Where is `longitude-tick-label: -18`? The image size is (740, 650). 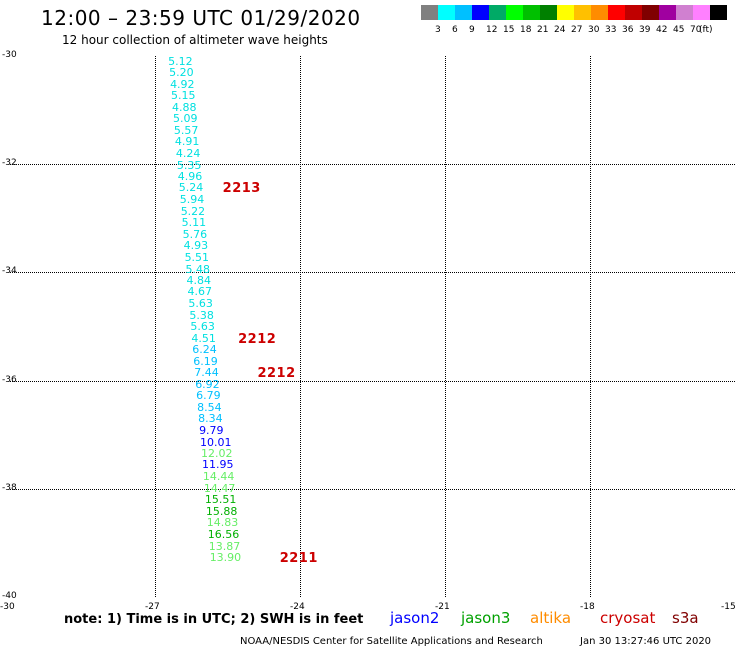 longitude-tick-label: -18 is located at coordinates (587, 607).